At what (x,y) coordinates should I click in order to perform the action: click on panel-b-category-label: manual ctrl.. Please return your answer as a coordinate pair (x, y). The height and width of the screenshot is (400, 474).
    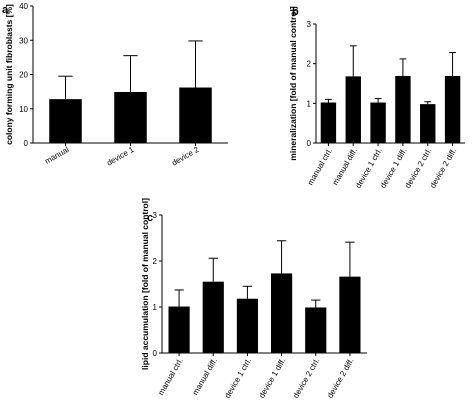
    Looking at the image, I should click on (320, 167).